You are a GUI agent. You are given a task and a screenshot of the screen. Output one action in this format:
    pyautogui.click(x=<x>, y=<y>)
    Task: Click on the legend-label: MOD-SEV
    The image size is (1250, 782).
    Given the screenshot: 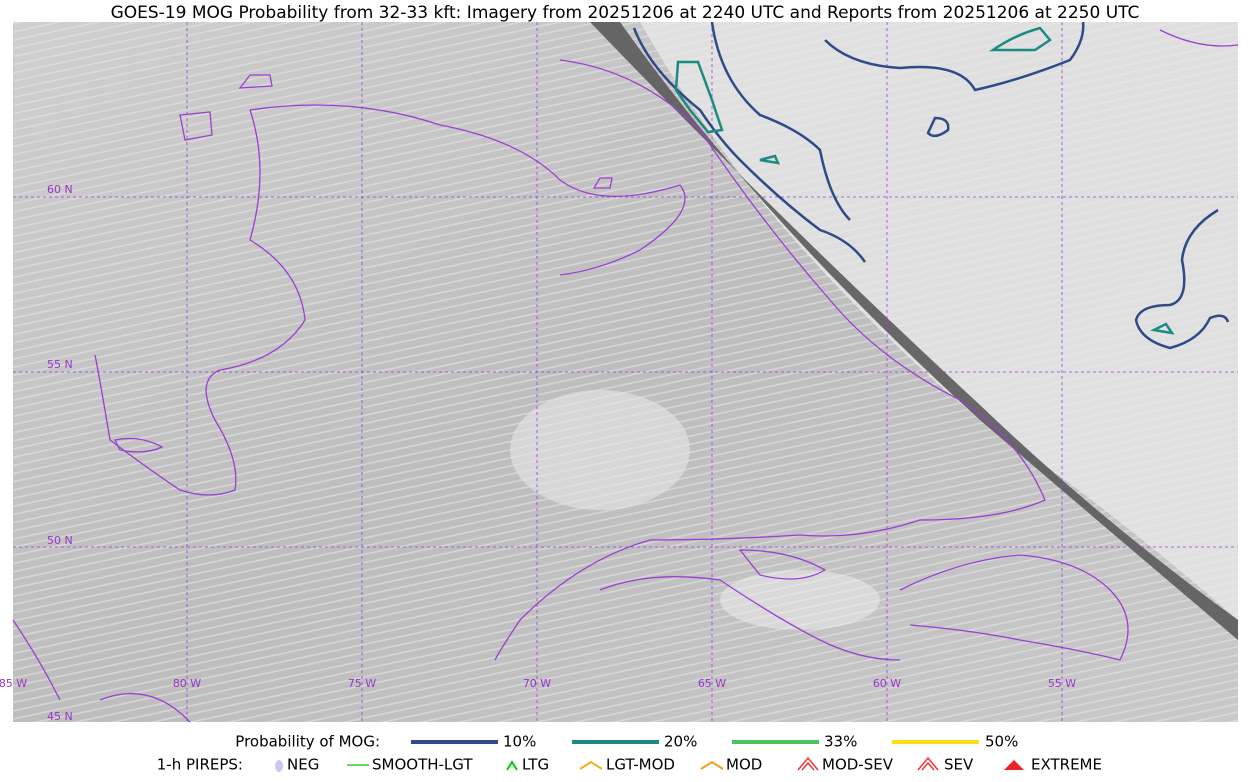 What is the action you would take?
    pyautogui.click(x=858, y=765)
    